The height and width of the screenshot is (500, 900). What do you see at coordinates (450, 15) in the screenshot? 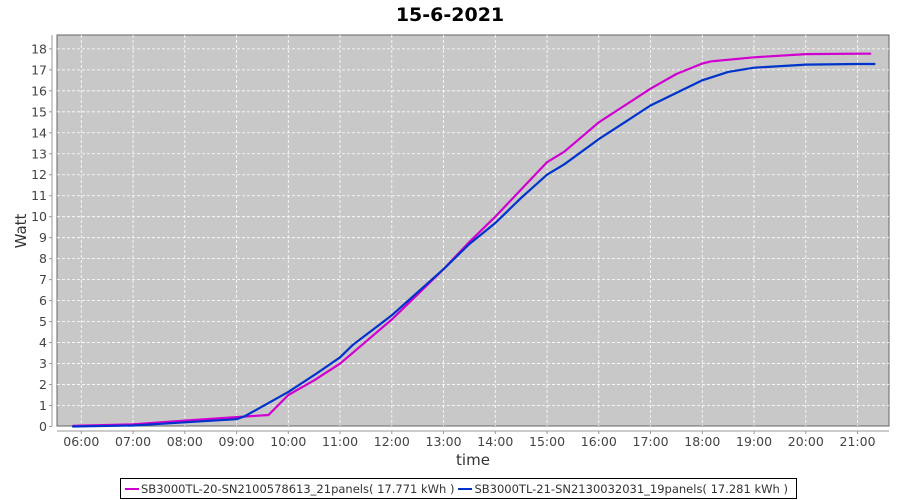
I see `chart-title: 15-6-2021` at bounding box center [450, 15].